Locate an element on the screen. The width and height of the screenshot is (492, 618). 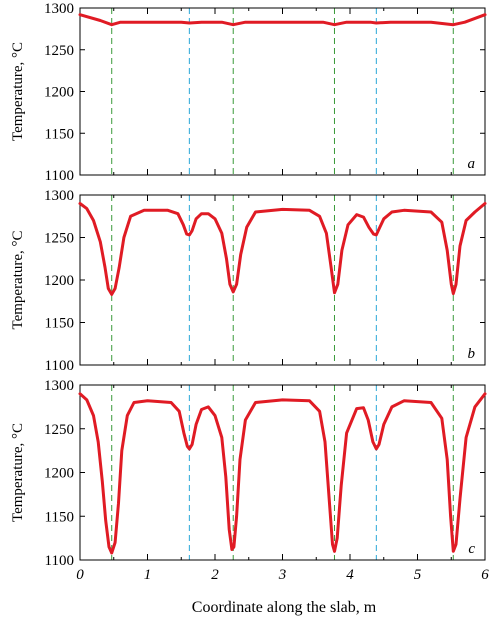
y-tick-label-a-4: 1300 is located at coordinates (59, 9).